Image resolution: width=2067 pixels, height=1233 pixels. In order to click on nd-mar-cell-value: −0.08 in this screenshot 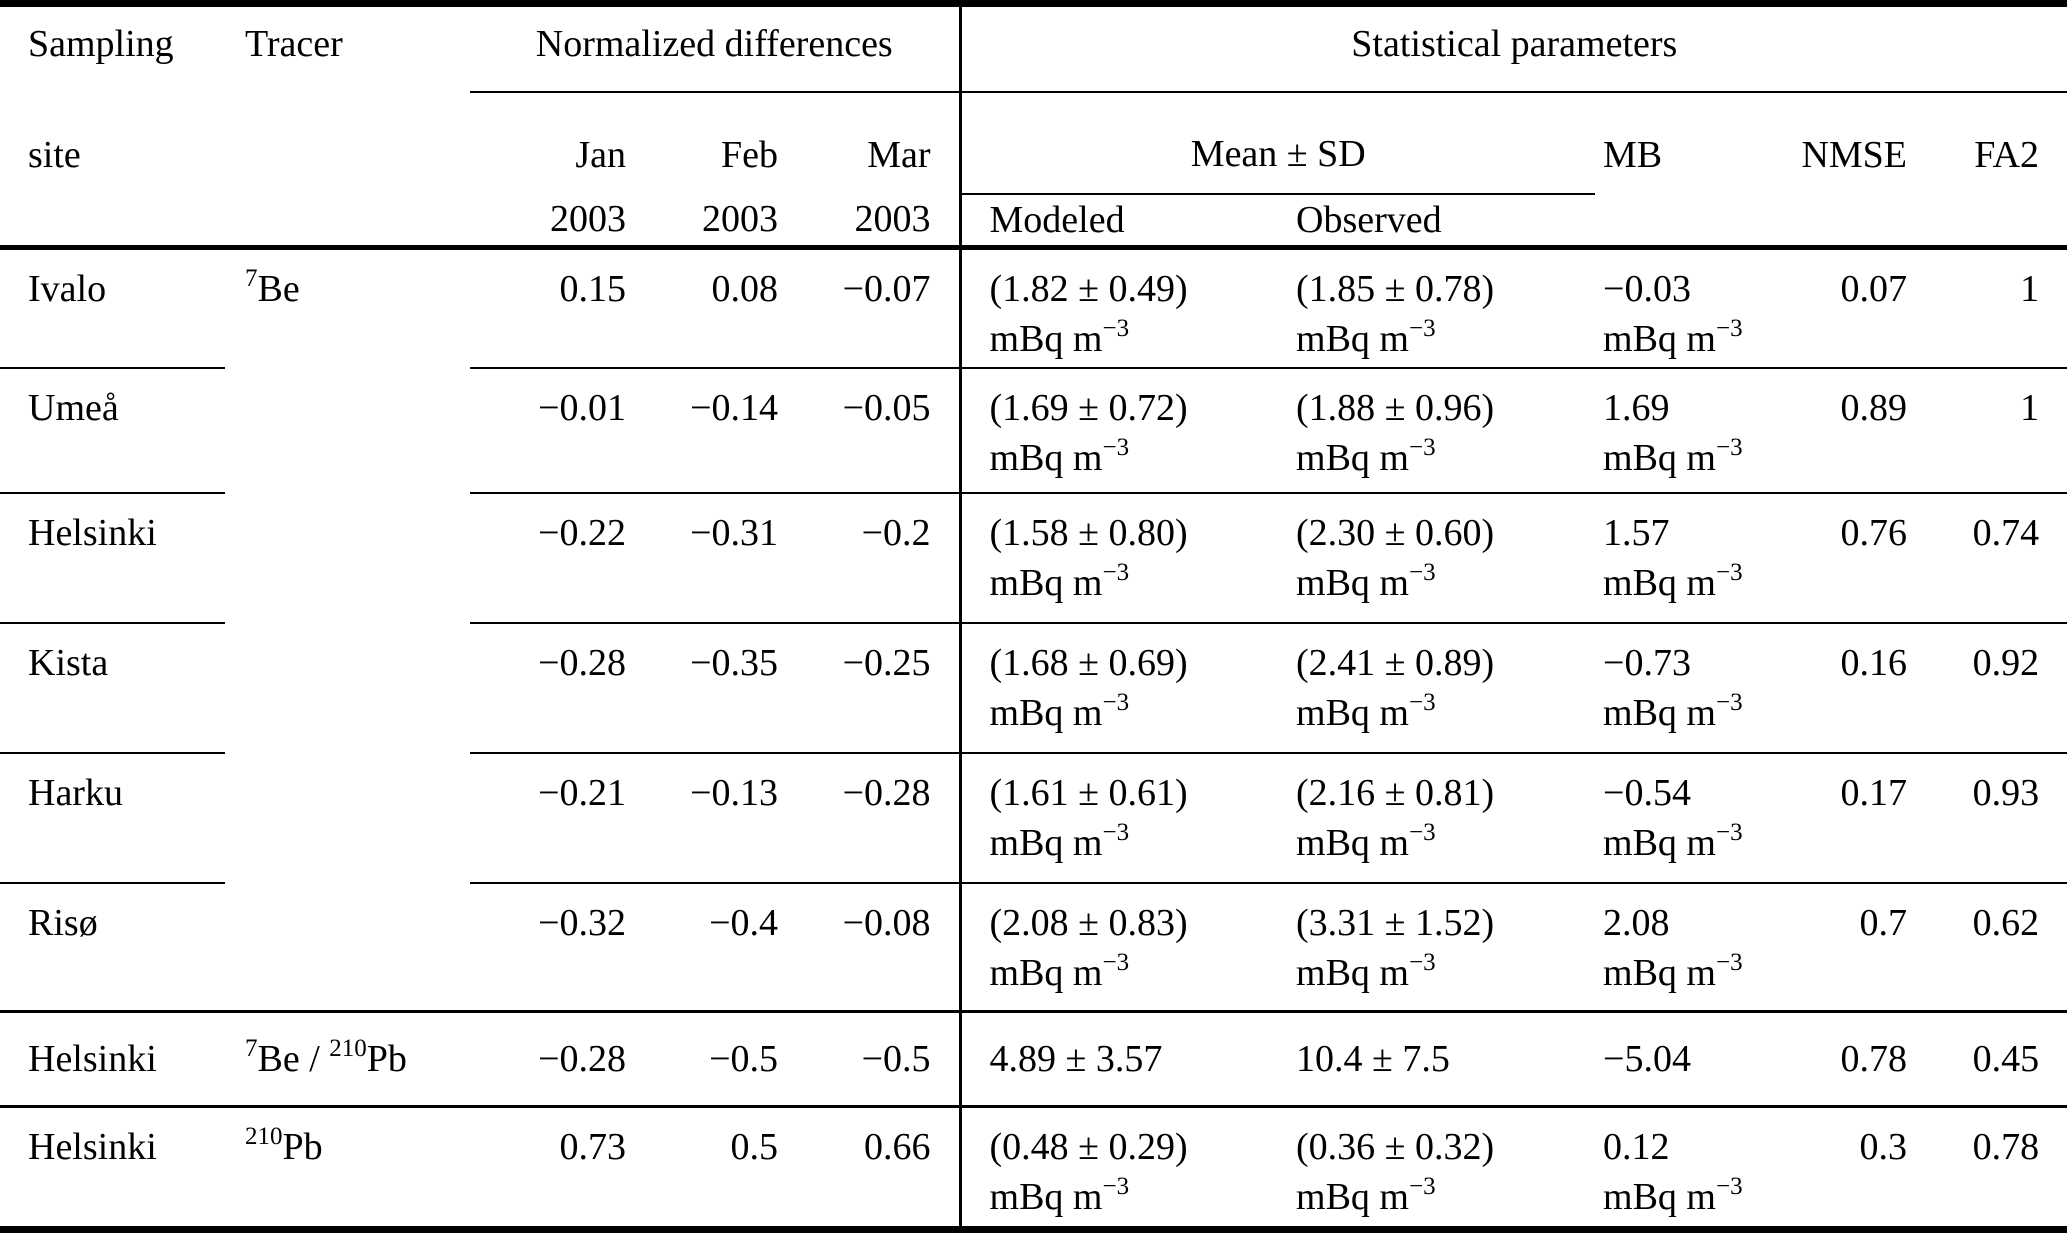, I will do `click(886, 923)`.